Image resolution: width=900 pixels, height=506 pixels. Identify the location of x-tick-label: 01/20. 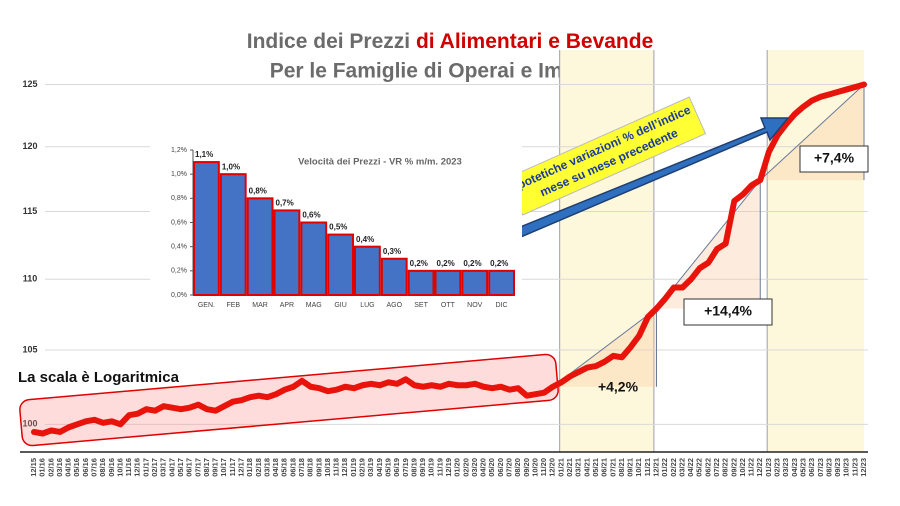
(457, 467).